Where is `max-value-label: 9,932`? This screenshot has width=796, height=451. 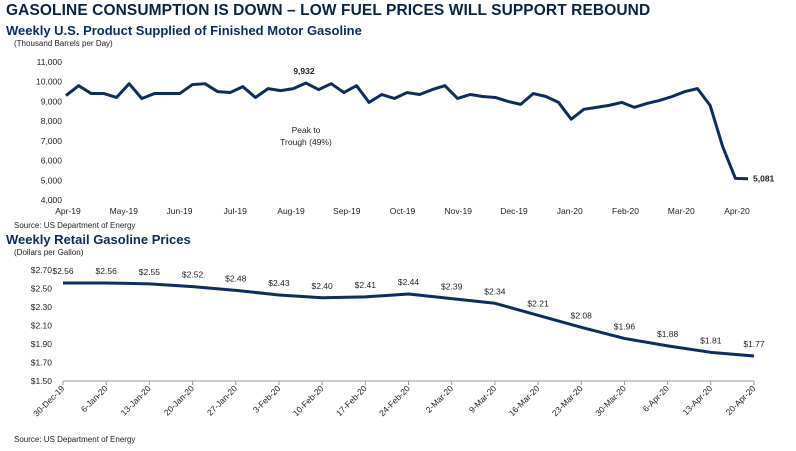
max-value-label: 9,932 is located at coordinates (304, 71).